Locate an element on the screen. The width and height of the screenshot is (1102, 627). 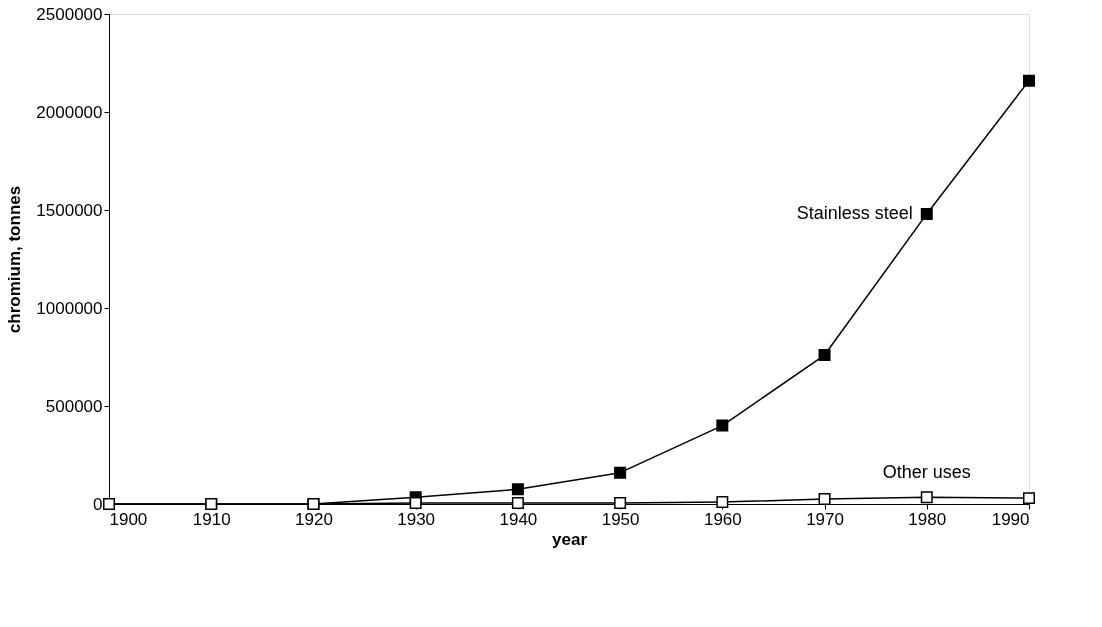
series-label: Stainless steel is located at coordinates (854, 212).